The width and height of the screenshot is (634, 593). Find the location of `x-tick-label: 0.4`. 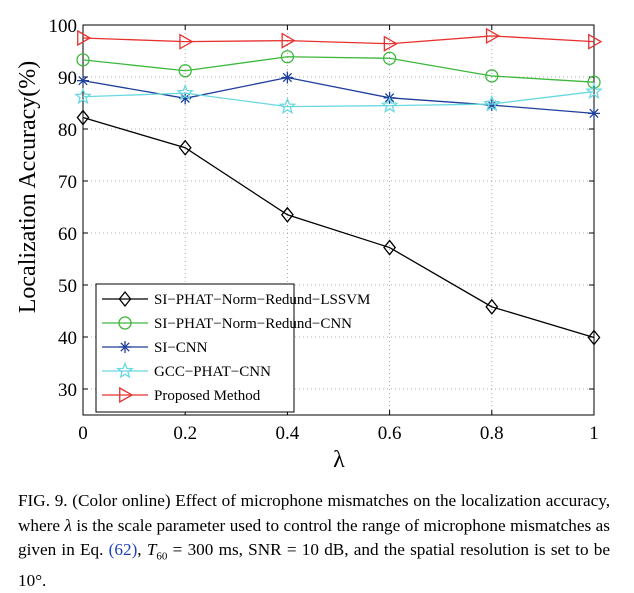

x-tick-label: 0.4 is located at coordinates (288, 433).